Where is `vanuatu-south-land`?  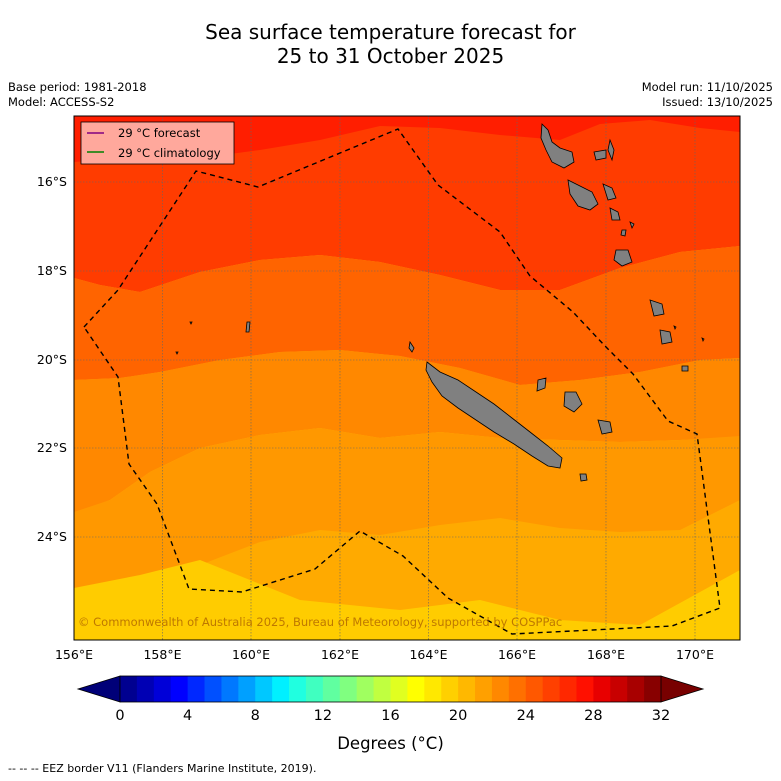 vanuatu-south-land is located at coordinates (651, 310).